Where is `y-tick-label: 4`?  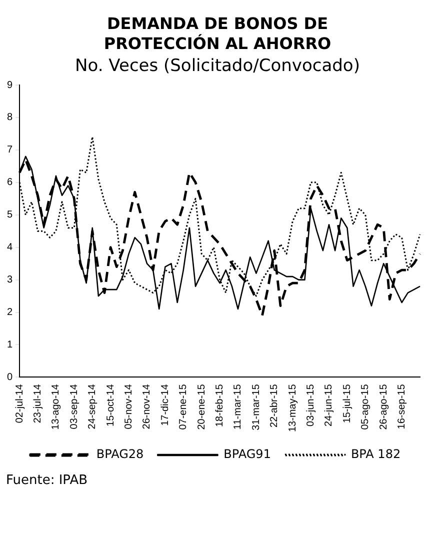 y-tick-label: 4 is located at coordinates (10, 248).